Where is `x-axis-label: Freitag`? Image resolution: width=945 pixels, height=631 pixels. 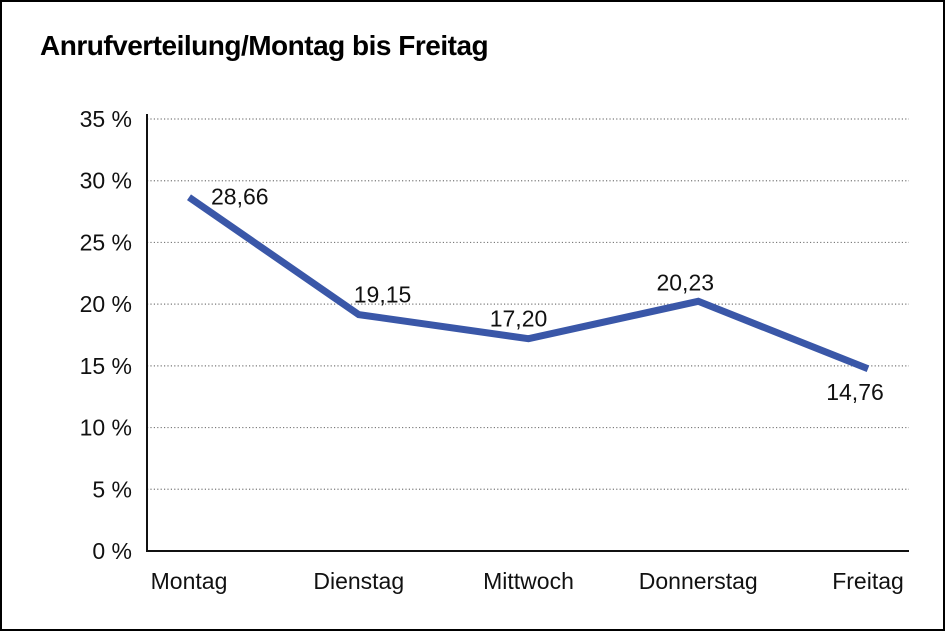
x-axis-label: Freitag is located at coordinates (868, 581).